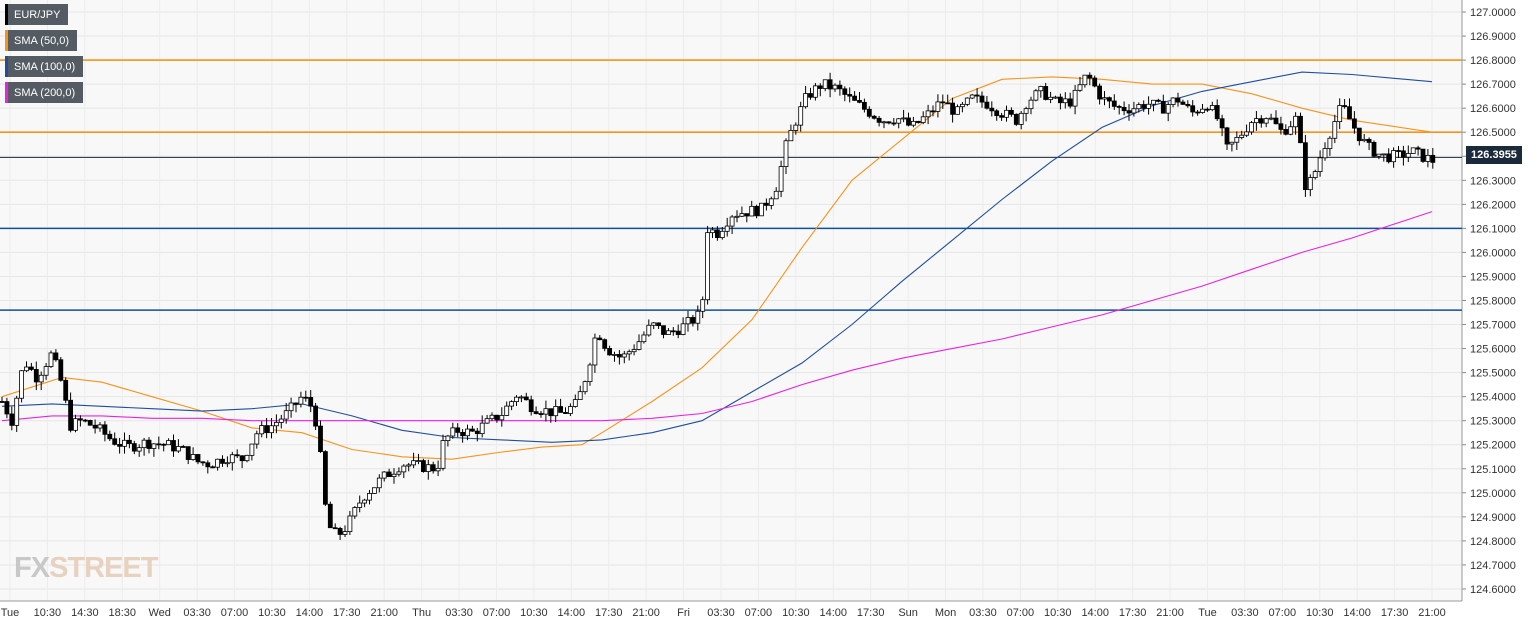 The width and height of the screenshot is (1534, 626). What do you see at coordinates (1493, 542) in the screenshot?
I see `y-tick-label: 124.8000` at bounding box center [1493, 542].